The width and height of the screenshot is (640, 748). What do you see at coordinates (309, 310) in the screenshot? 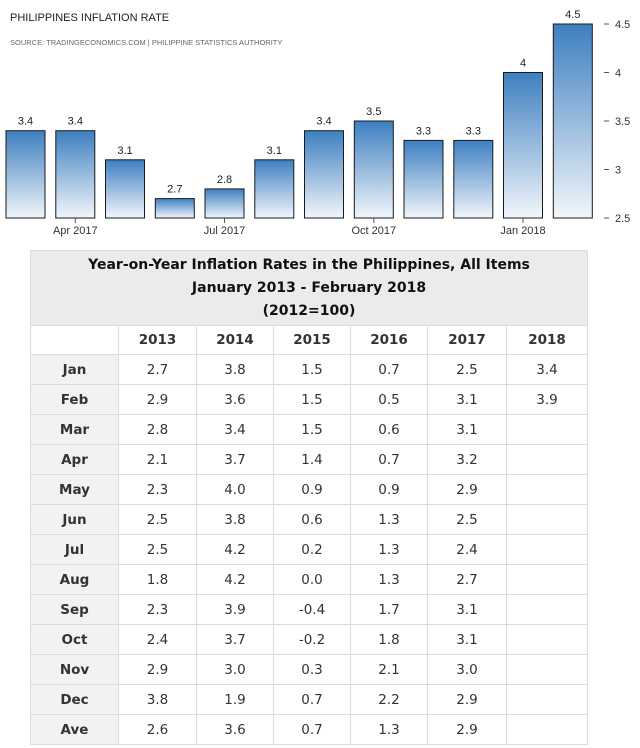
I see `table-base-year: (2012=100)` at bounding box center [309, 310].